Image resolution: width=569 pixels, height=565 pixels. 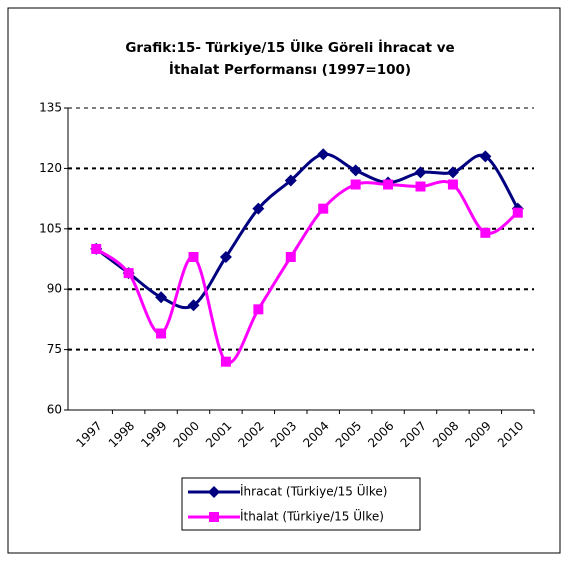 I want to click on legend-box, so click(x=301, y=504).